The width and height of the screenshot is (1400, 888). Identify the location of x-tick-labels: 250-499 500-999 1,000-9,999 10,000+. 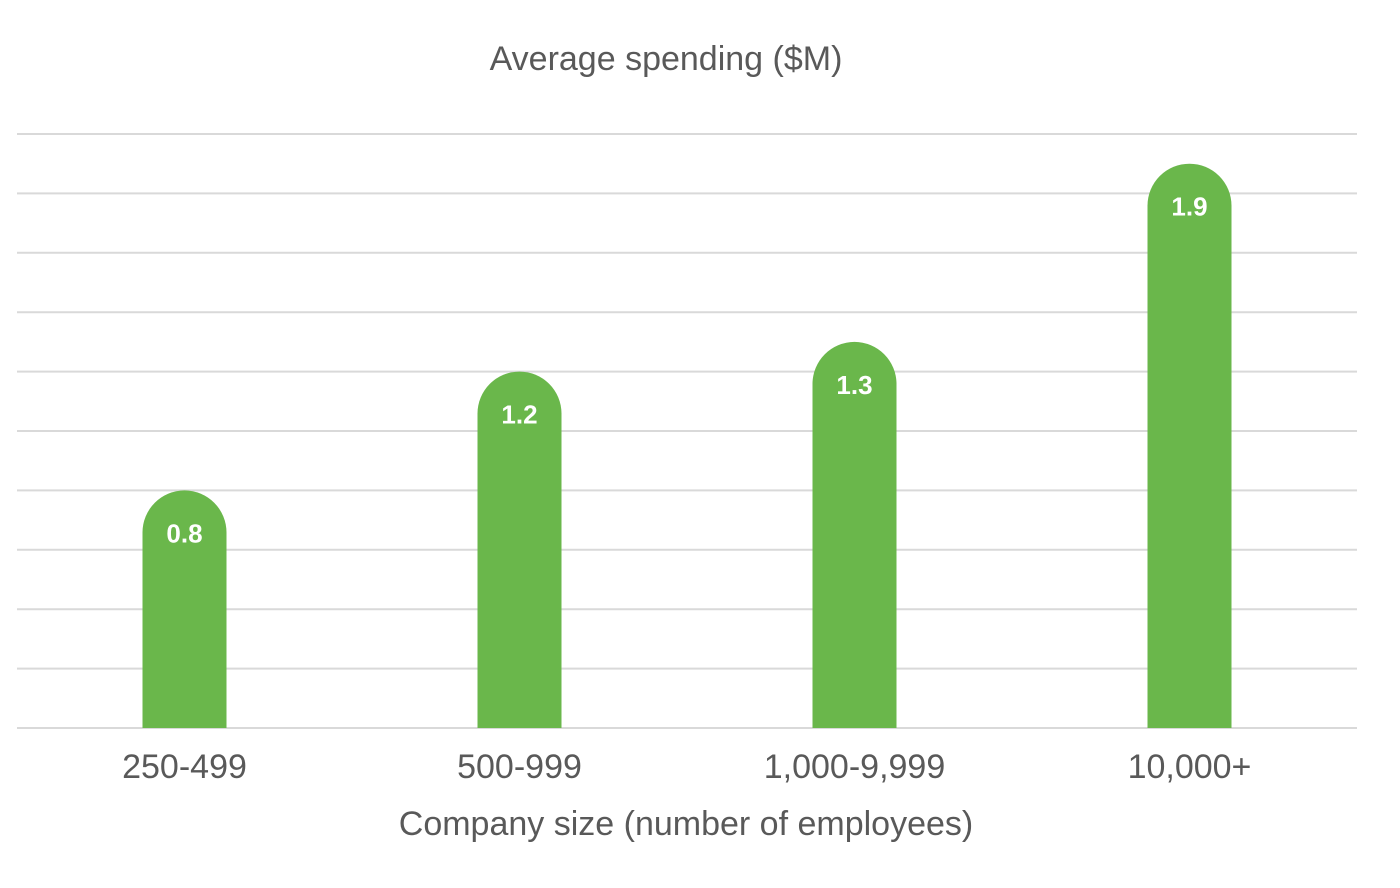
(686, 767).